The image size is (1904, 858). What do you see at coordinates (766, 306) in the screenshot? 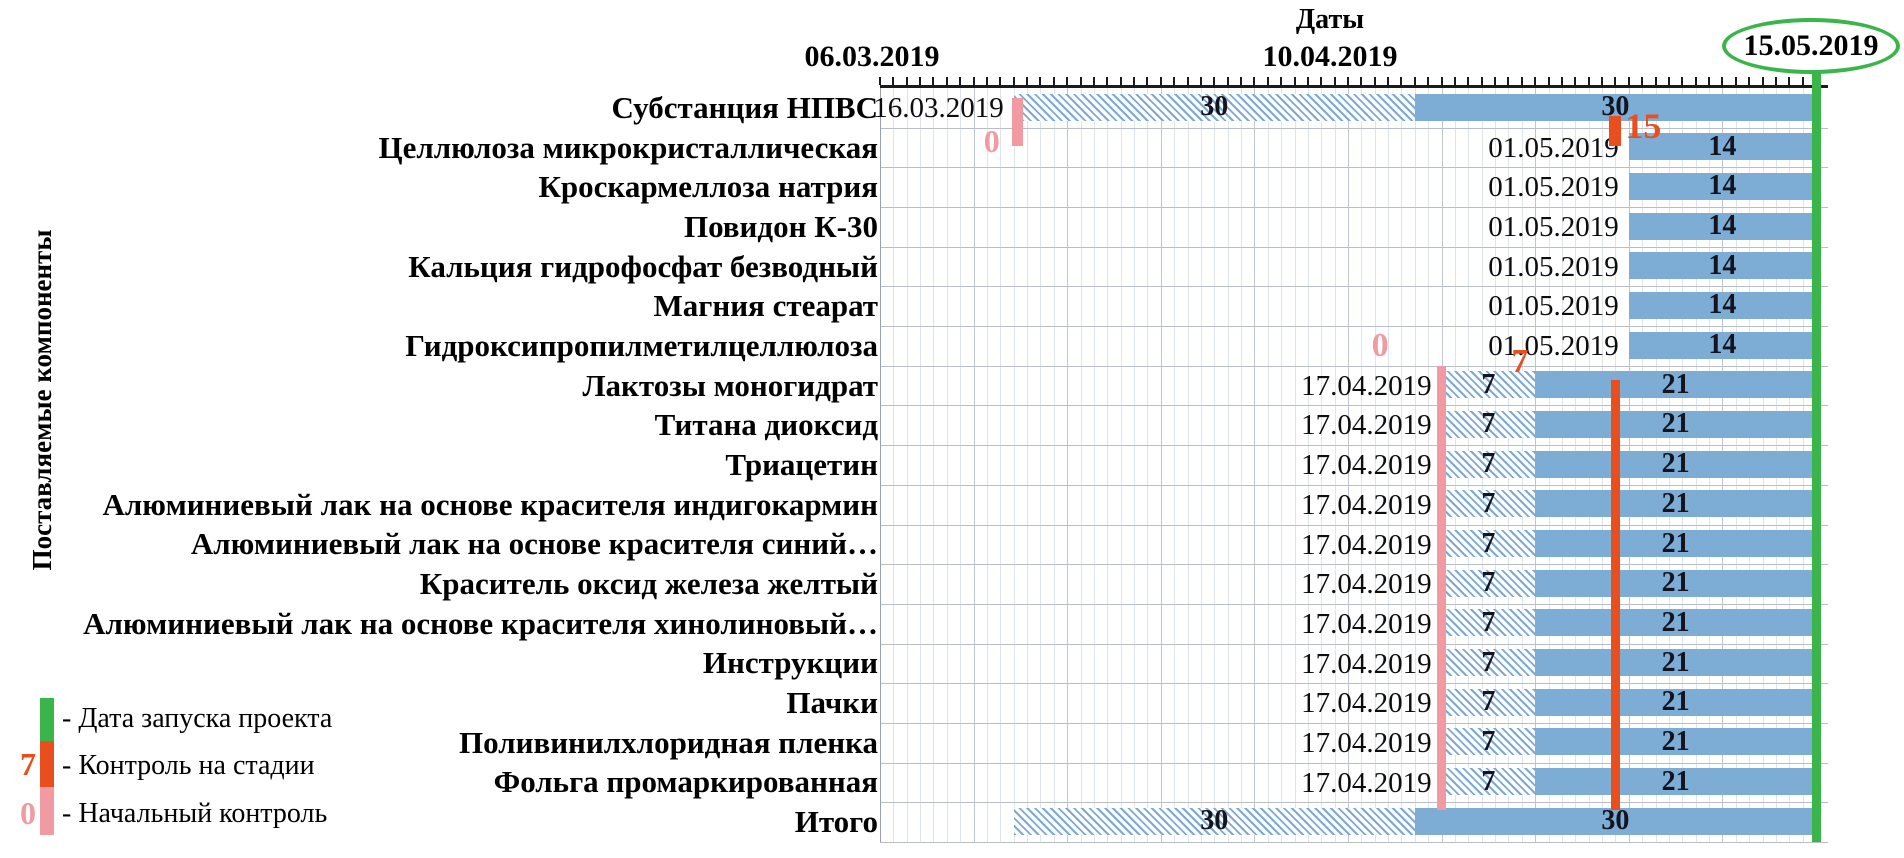
I see `row-label: Магния стеарат` at bounding box center [766, 306].